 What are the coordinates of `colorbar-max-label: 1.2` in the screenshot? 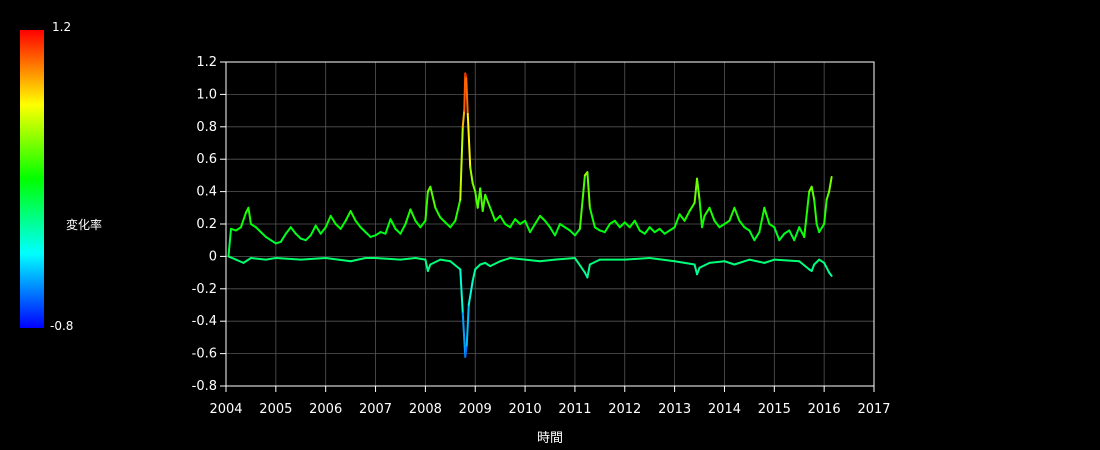 It's located at (62, 27).